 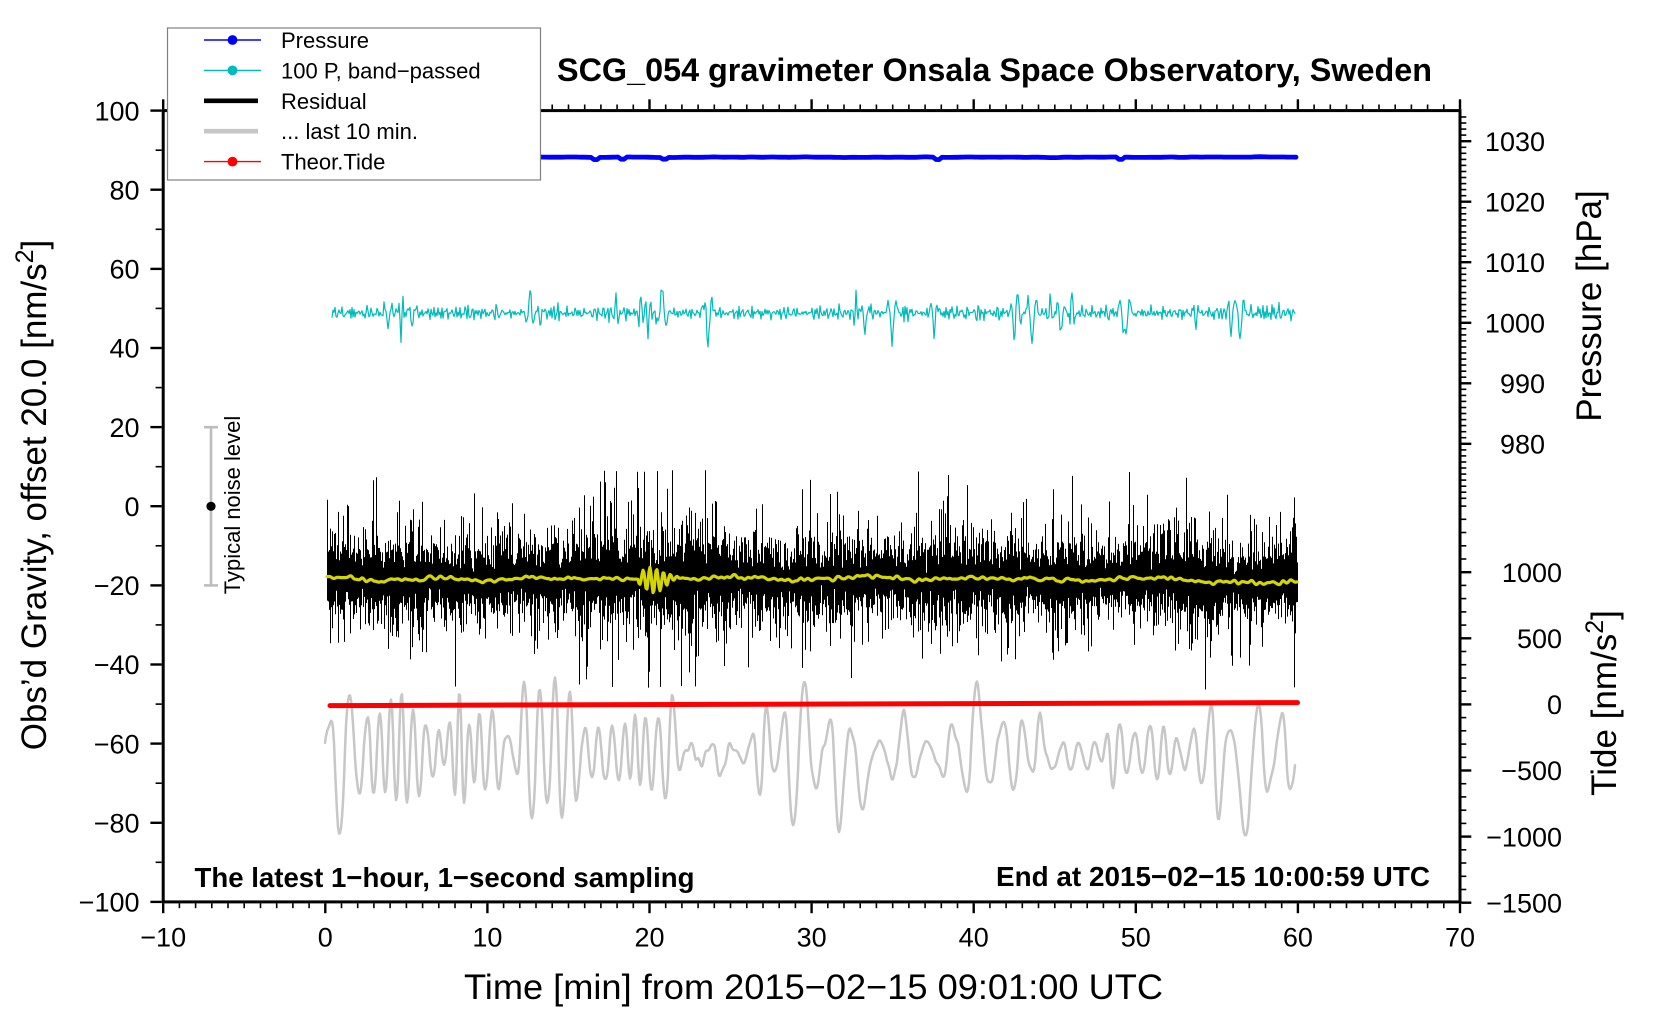 I want to click on svg-text: −100, so click(x=109, y=903).